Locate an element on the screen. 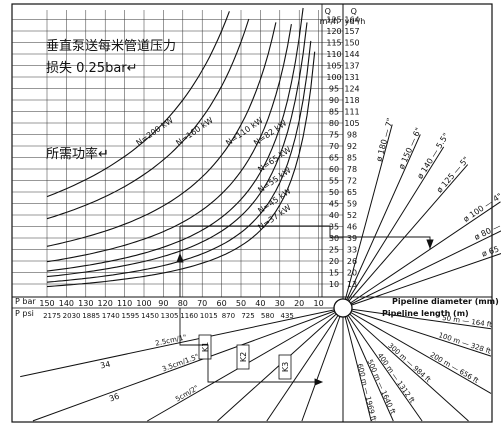  q-m3h-tick-15: 15 is located at coordinates (334, 273).